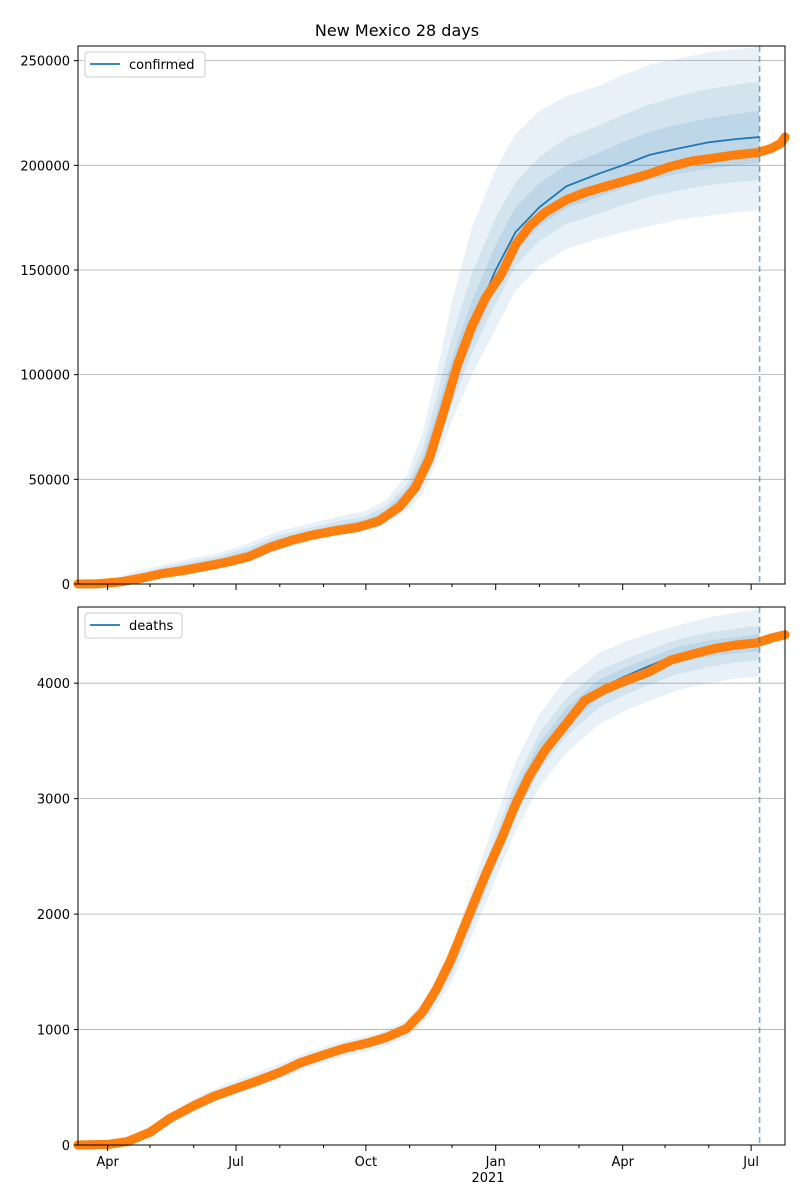 The height and width of the screenshot is (1200, 800). What do you see at coordinates (49, 324) in the screenshot?
I see `confirmed-y-axis: 0 50000 100000 150000 200000 250000` at bounding box center [49, 324].